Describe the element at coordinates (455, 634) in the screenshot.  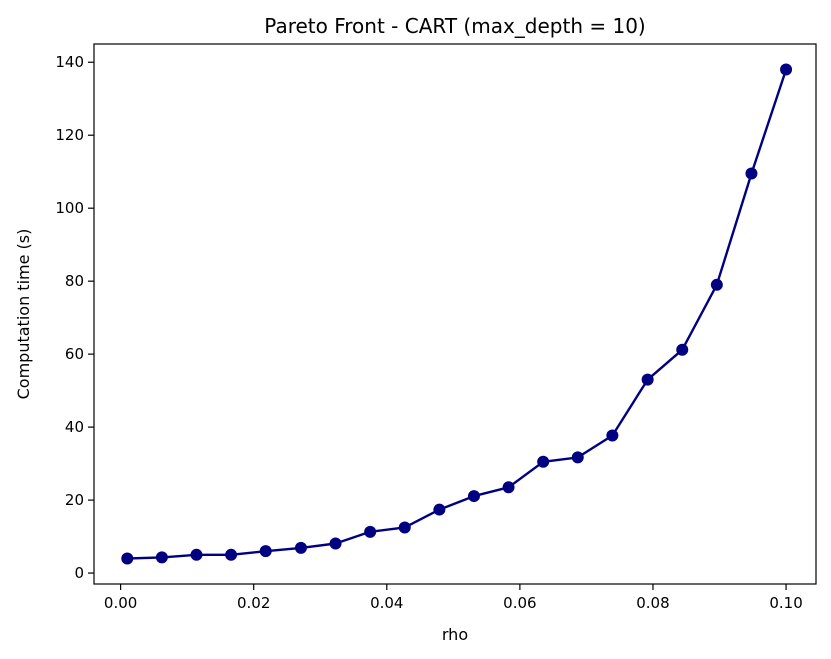
I see `x-axis-label: rho` at that location.